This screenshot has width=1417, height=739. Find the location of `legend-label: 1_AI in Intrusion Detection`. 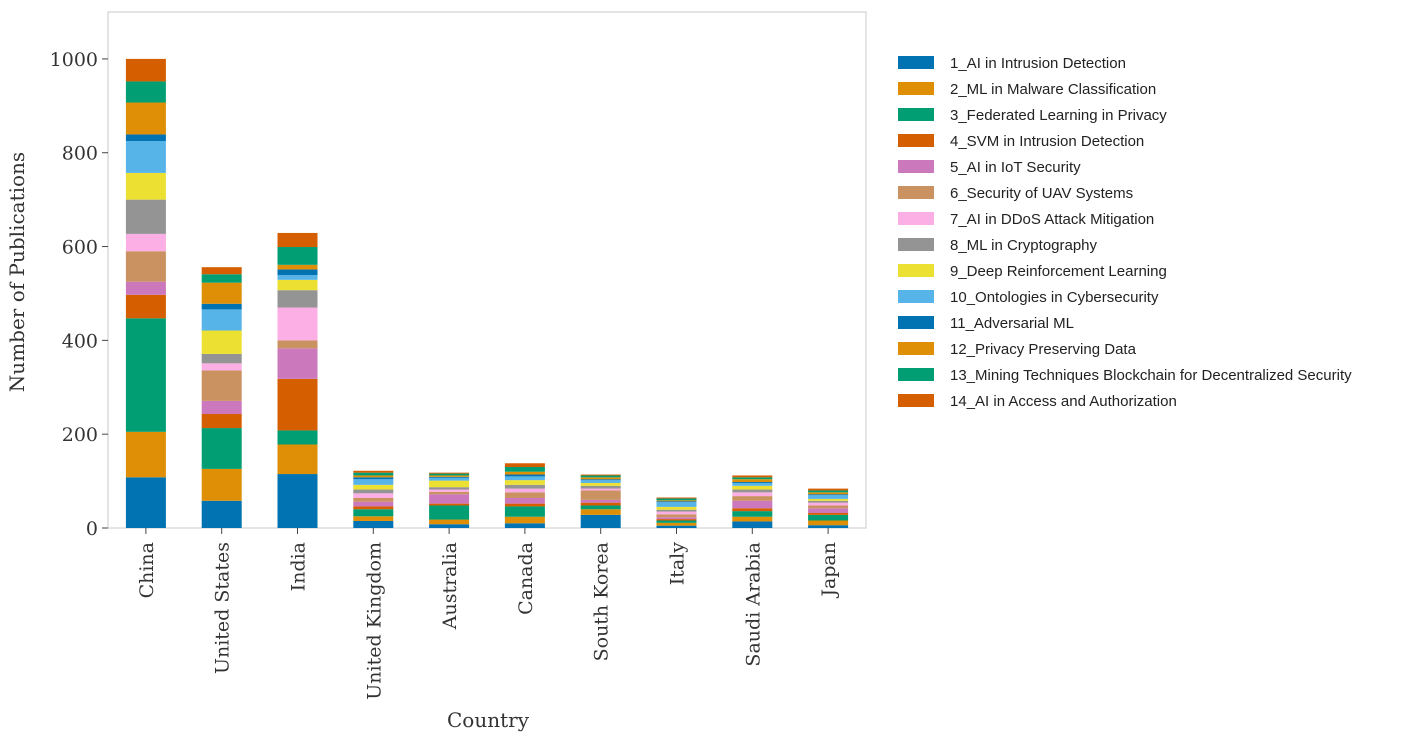

legend-label: 1_AI in Intrusion Detection is located at coordinates (1038, 63).